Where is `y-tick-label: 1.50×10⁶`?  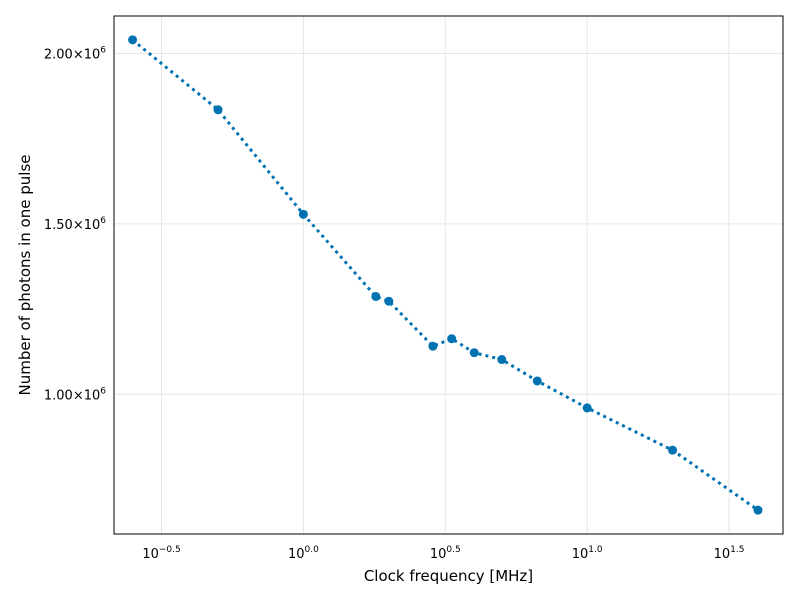
y-tick-label: 1.50×10⁶ is located at coordinates (75, 224).